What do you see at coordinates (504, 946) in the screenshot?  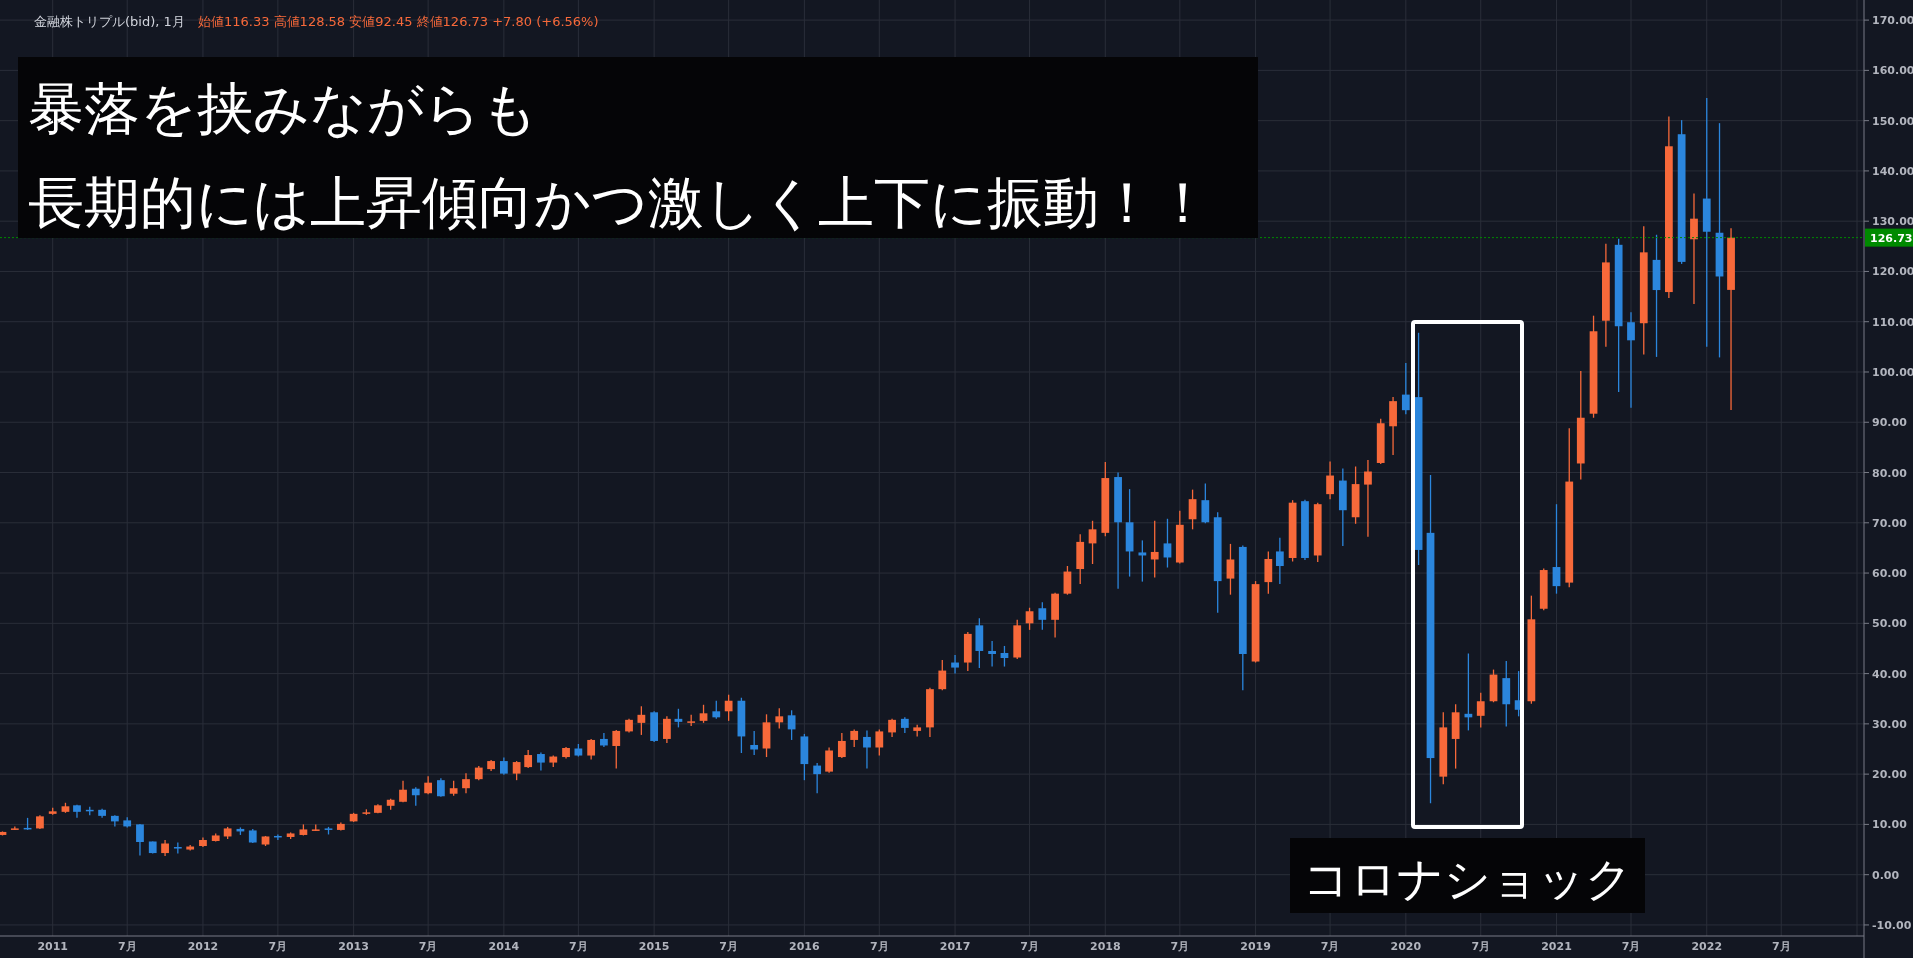 I see `x-tick-label: 2014` at bounding box center [504, 946].